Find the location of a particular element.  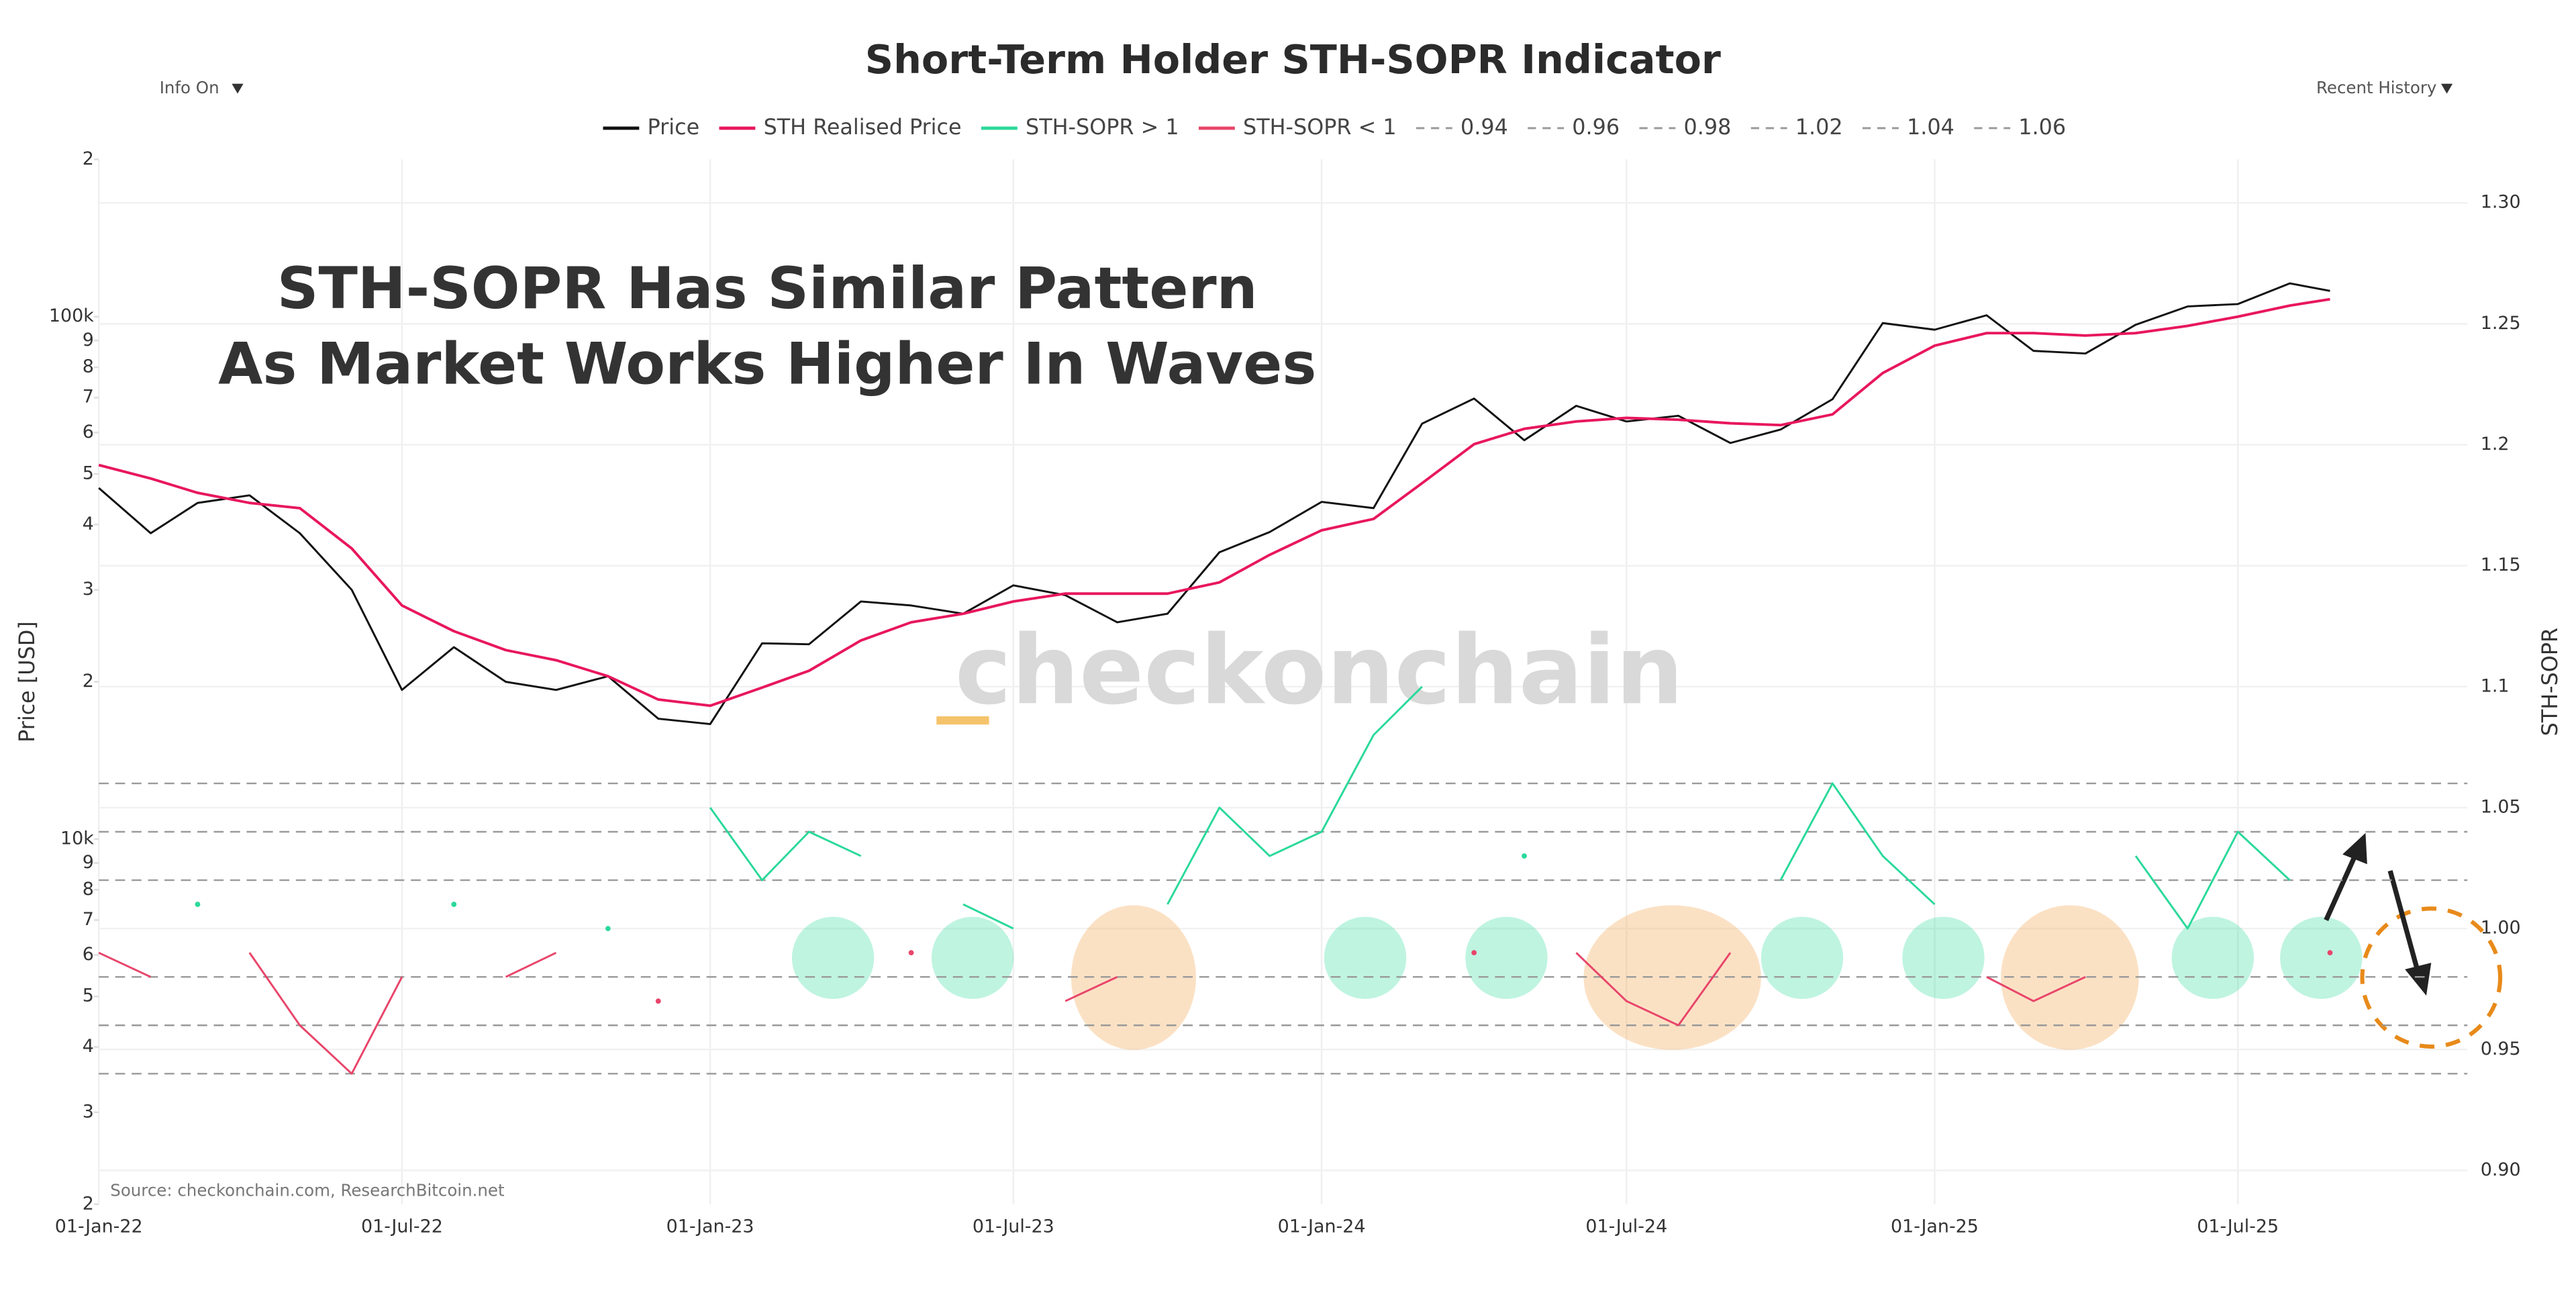

legend-label: 0.94 is located at coordinates (1484, 127).